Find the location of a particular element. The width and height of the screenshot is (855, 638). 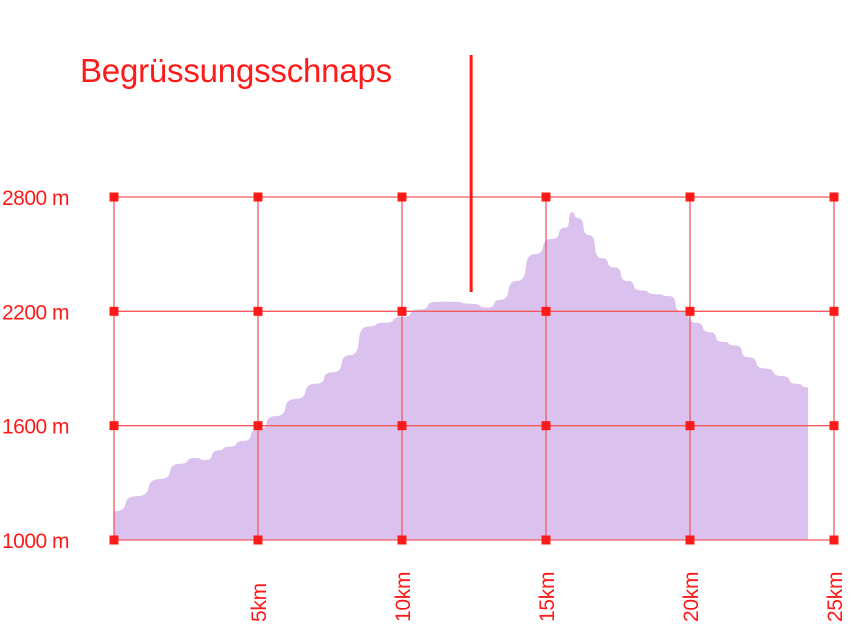

x-axis-labels: 5km 10km 15km 20km 25km is located at coordinates (547, 597).